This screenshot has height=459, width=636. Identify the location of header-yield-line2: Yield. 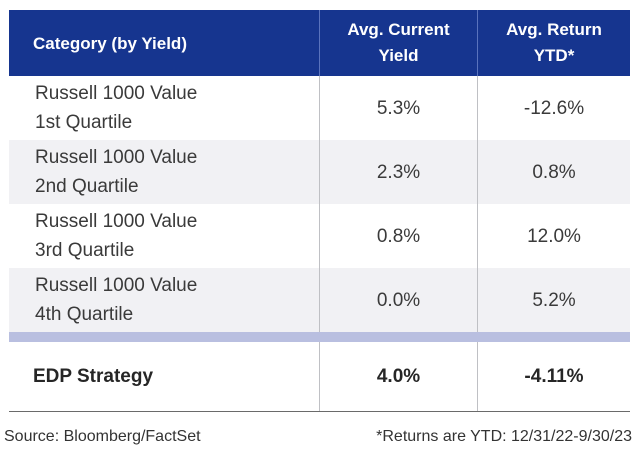
(398, 55).